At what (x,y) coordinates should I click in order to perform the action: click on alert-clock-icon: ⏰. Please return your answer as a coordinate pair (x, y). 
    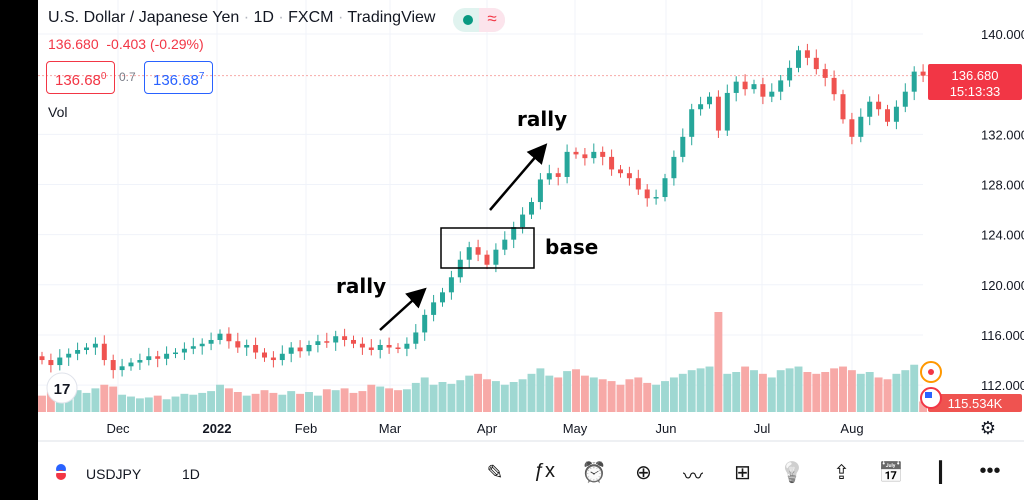
    Looking at the image, I should click on (594, 473).